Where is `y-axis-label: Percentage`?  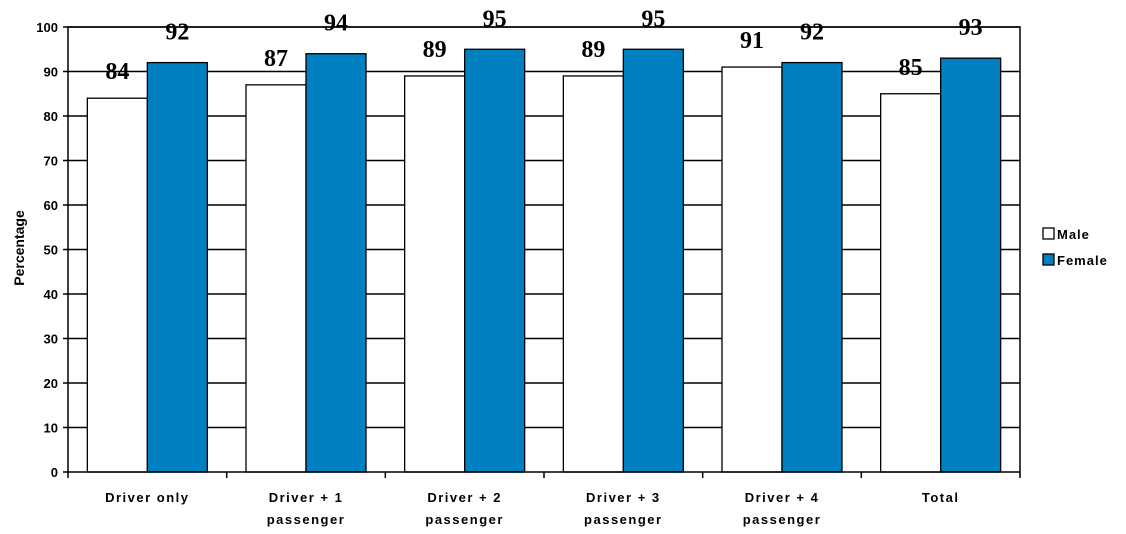
y-axis-label: Percentage is located at coordinates (19, 248).